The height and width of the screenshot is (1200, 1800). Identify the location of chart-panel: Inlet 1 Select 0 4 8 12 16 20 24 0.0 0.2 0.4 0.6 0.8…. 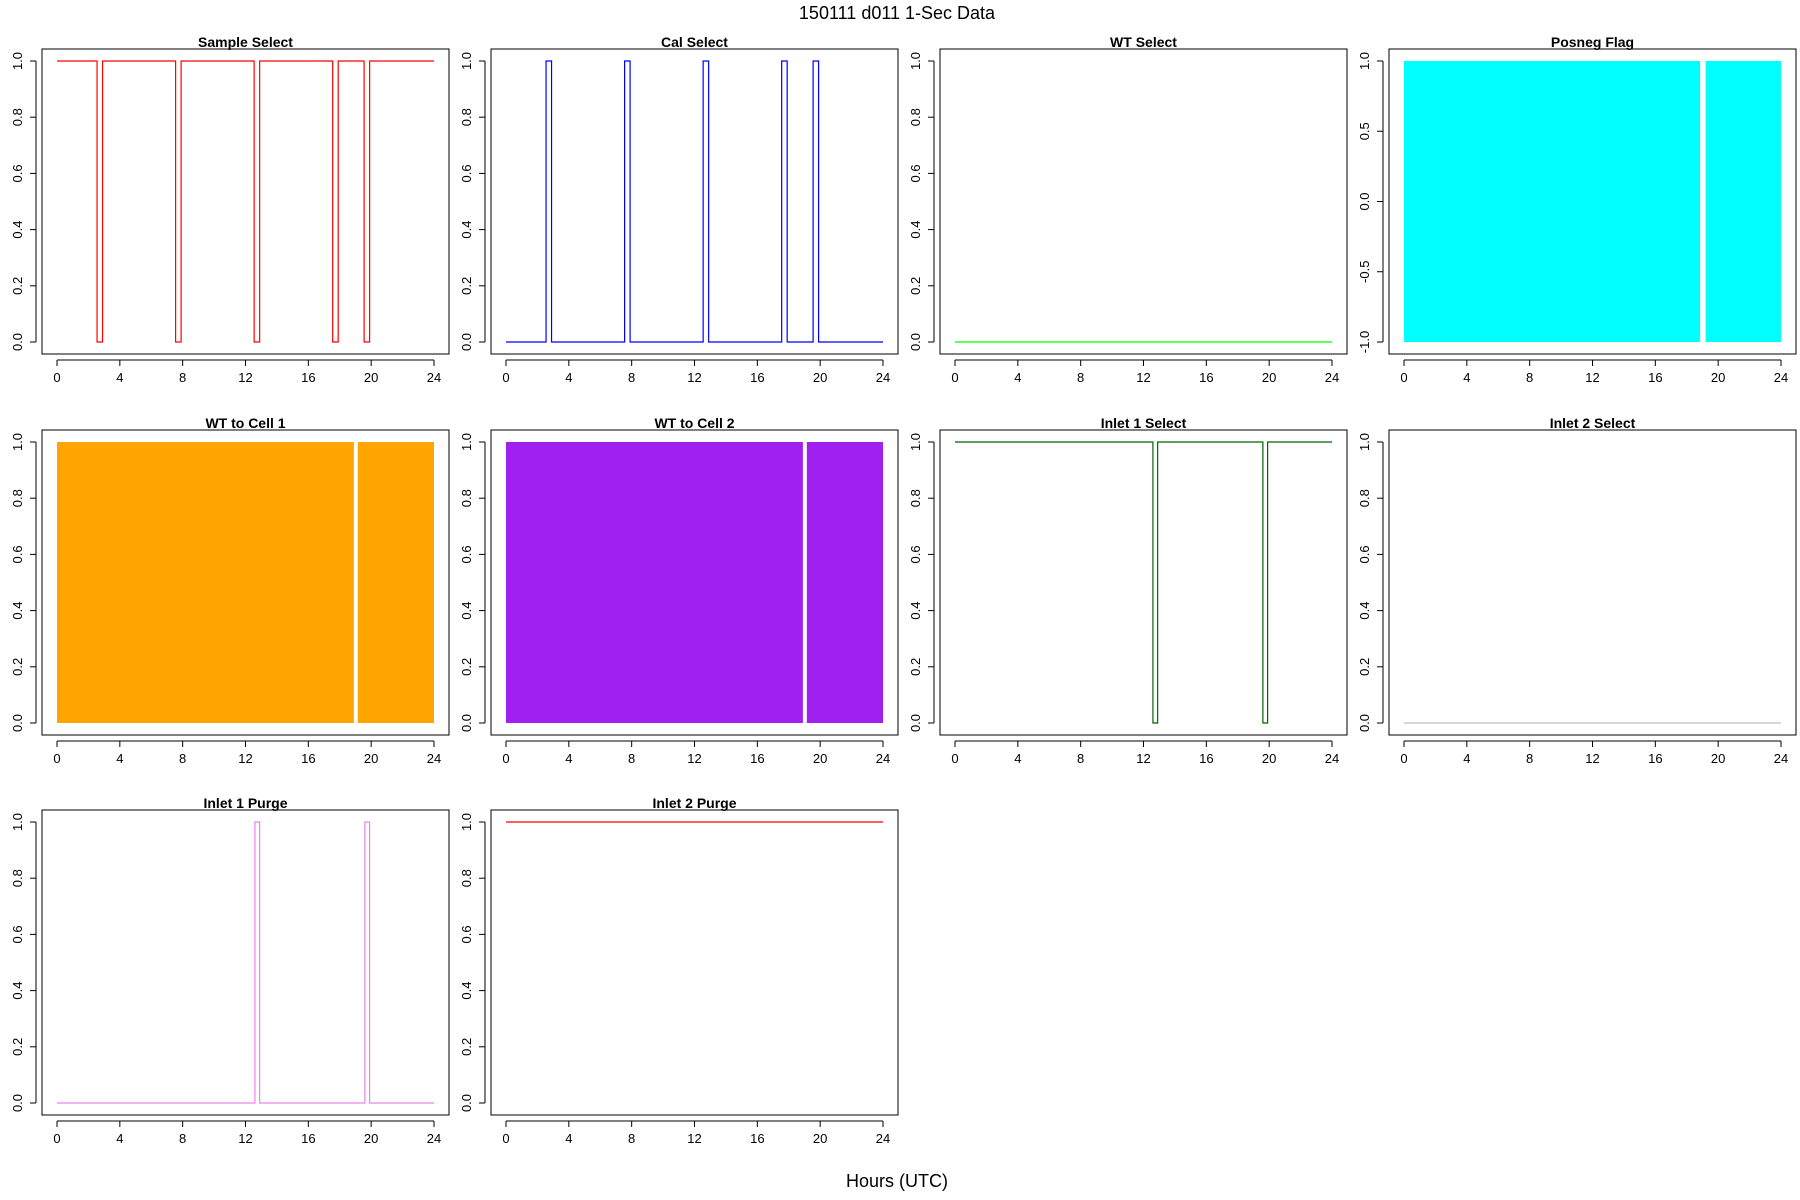
(1128, 590).